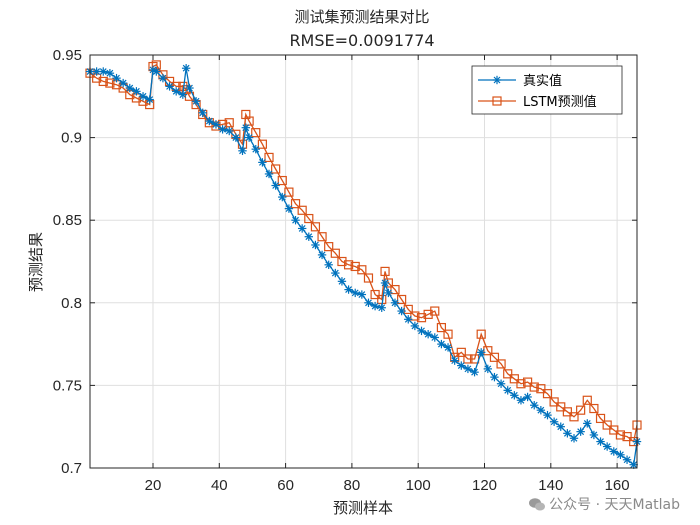 The width and height of the screenshot is (700, 525). I want to click on wechat-icon, so click(537, 504).